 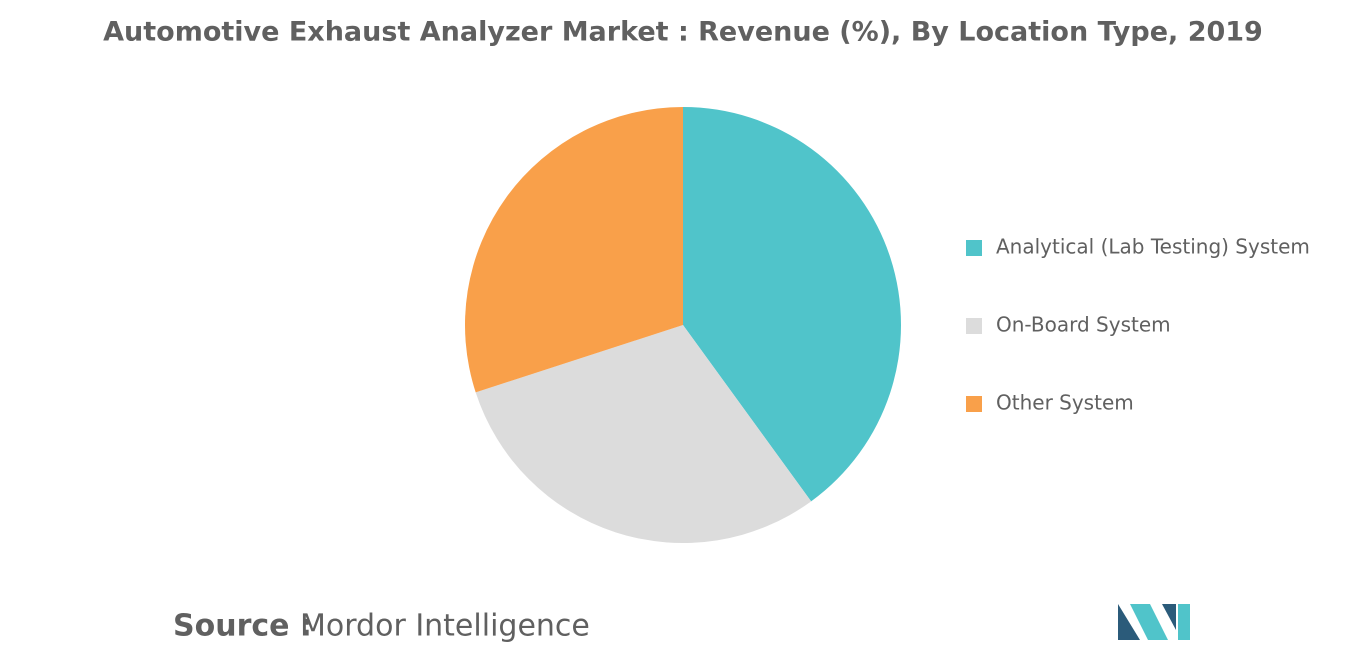 I want to click on source-label: Source :, so click(x=242, y=626).